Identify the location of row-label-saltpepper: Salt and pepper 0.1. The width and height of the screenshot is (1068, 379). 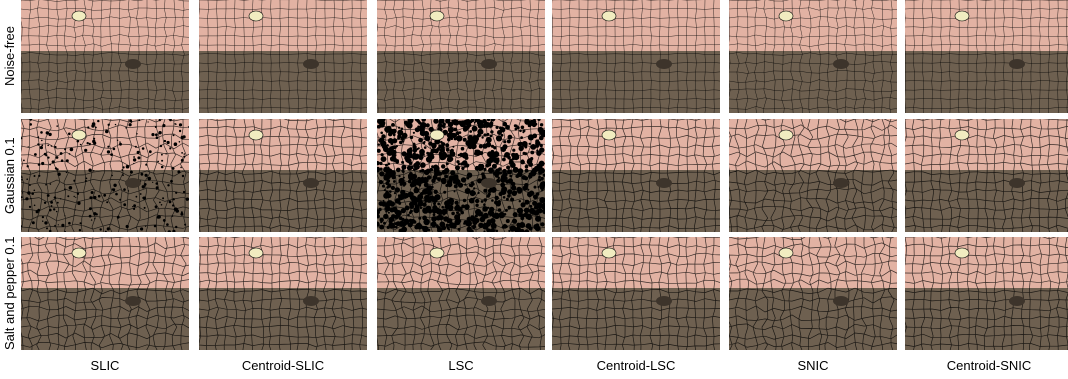
(9, 293).